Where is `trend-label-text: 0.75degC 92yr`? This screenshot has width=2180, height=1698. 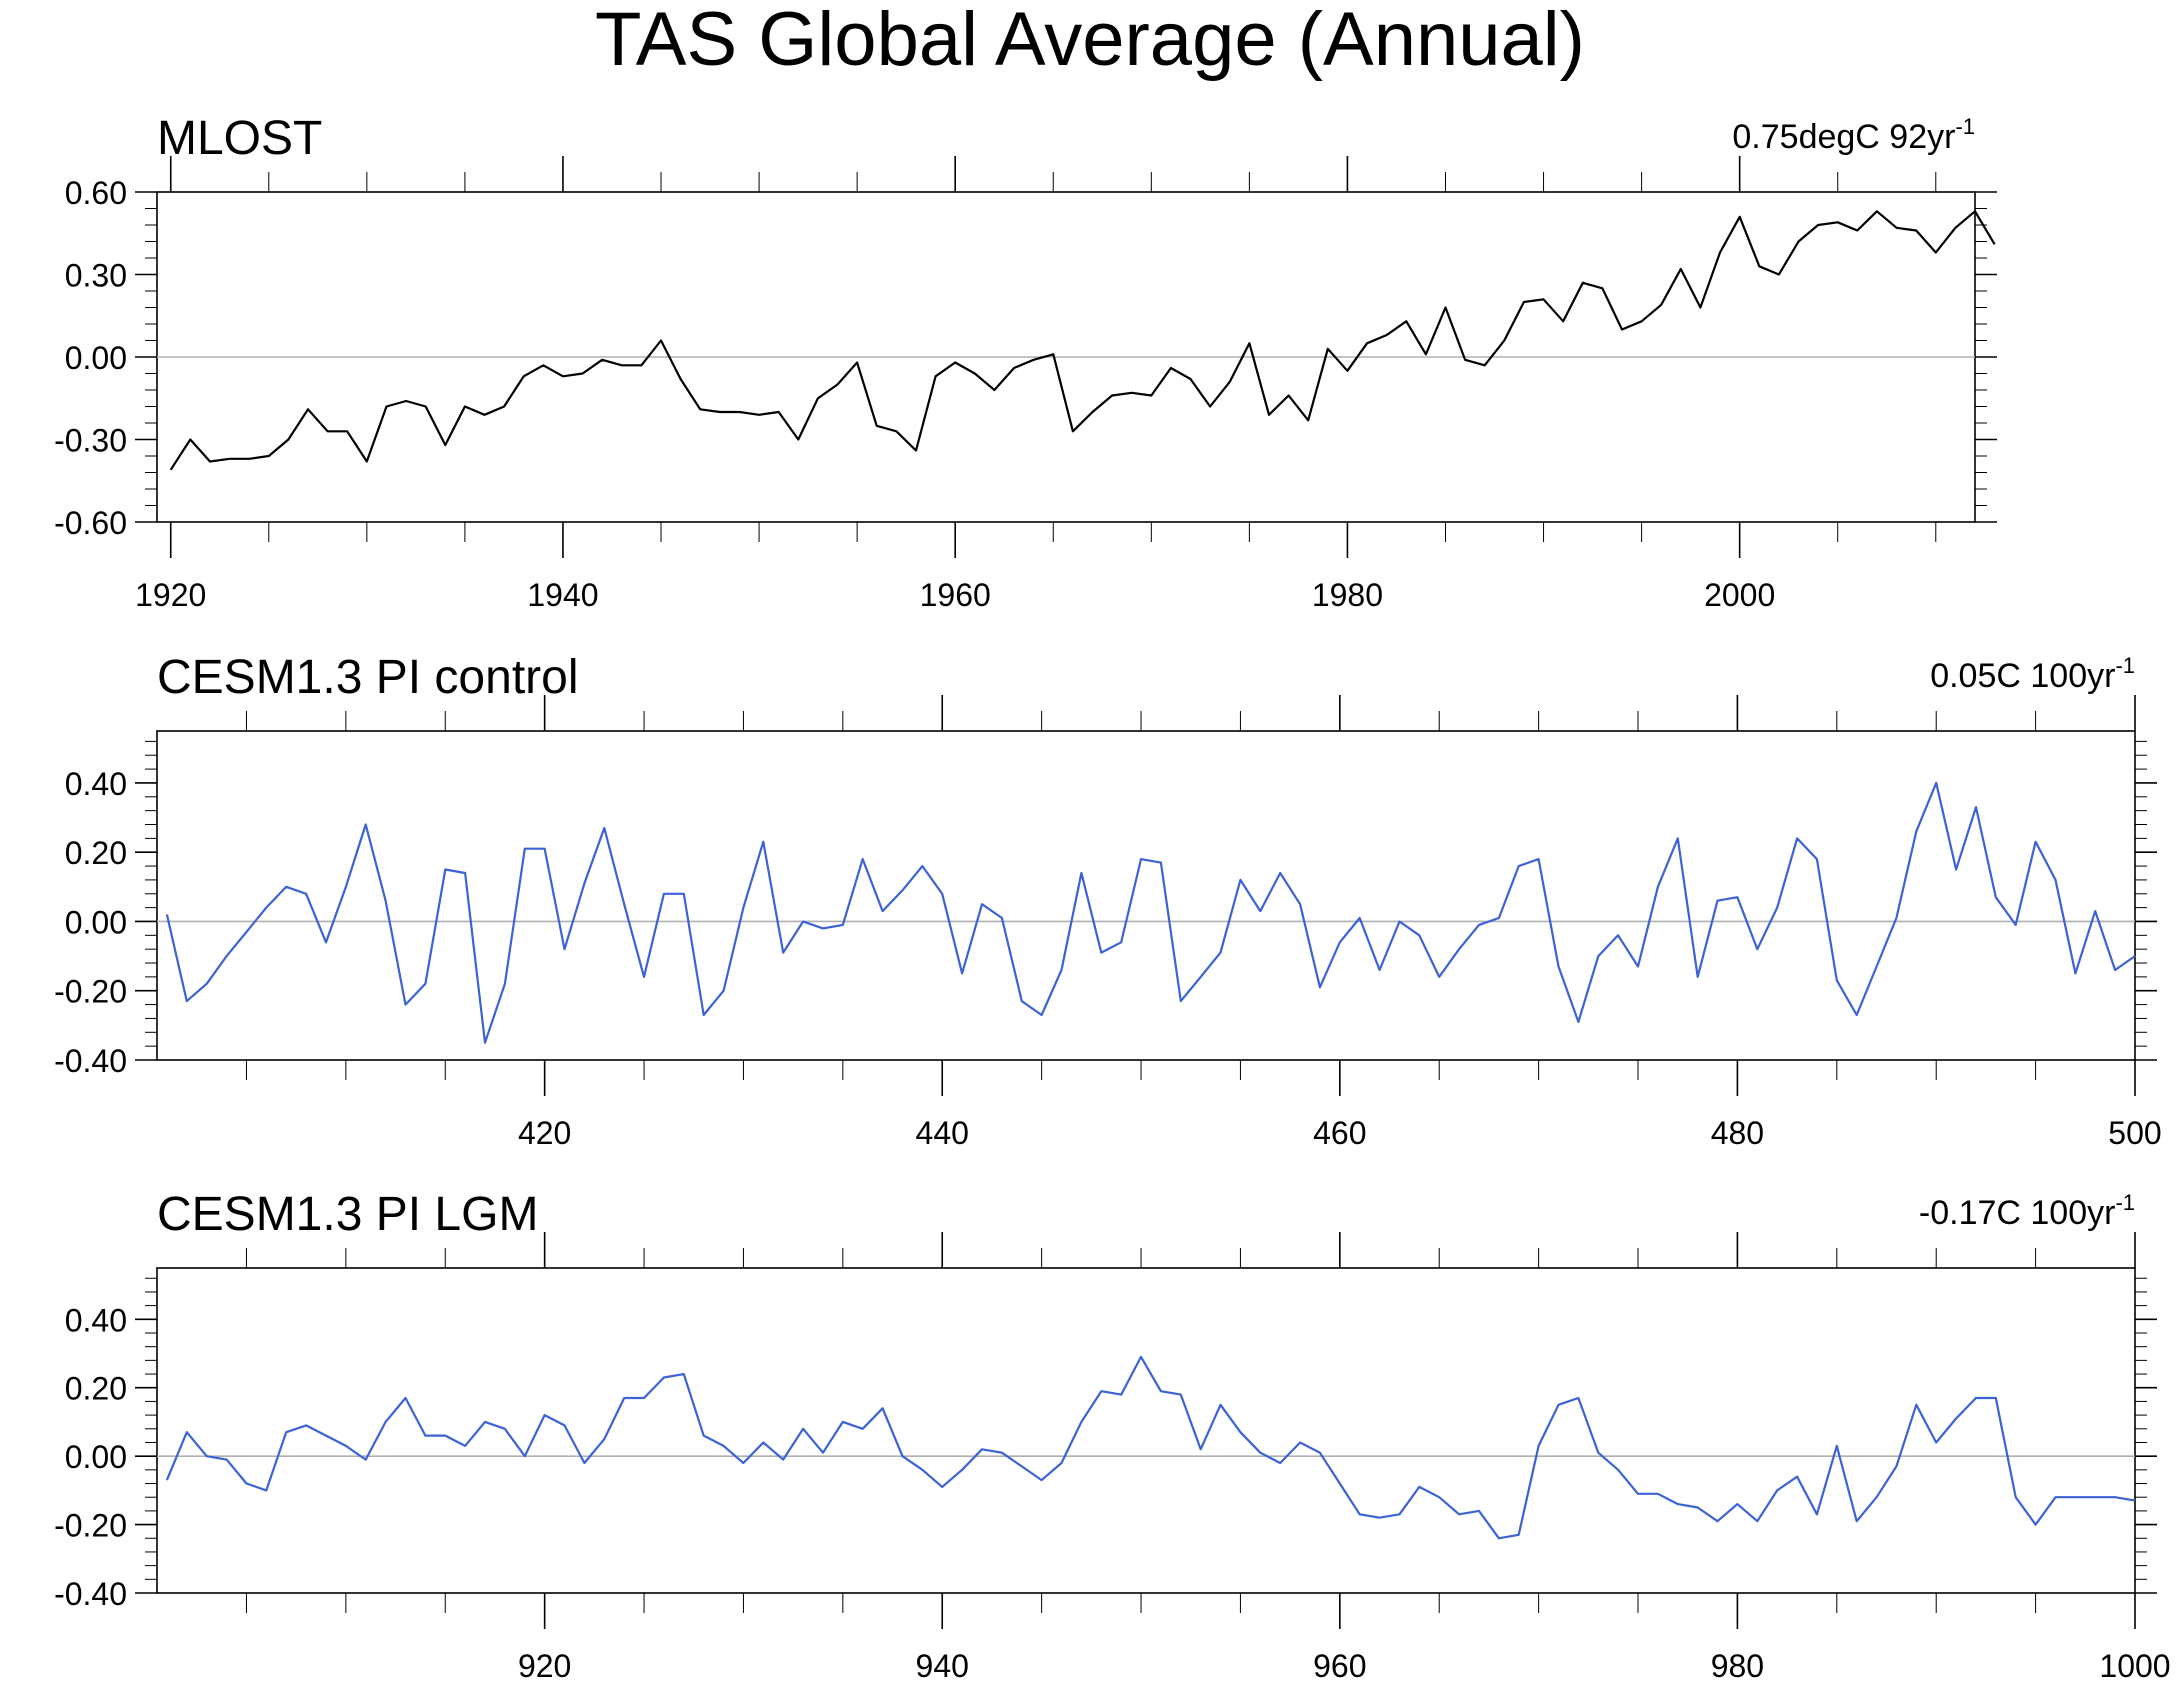 trend-label-text: 0.75degC 92yr is located at coordinates (1843, 137).